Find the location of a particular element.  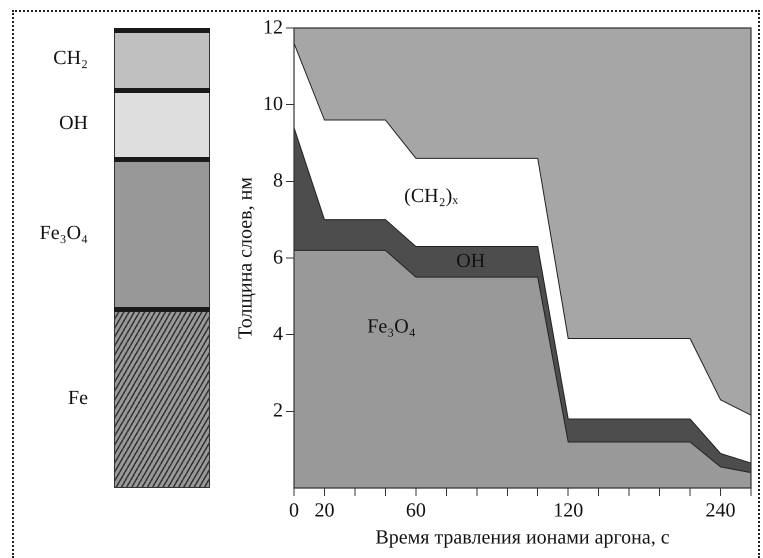

x-tick-label: 120 is located at coordinates (568, 510).